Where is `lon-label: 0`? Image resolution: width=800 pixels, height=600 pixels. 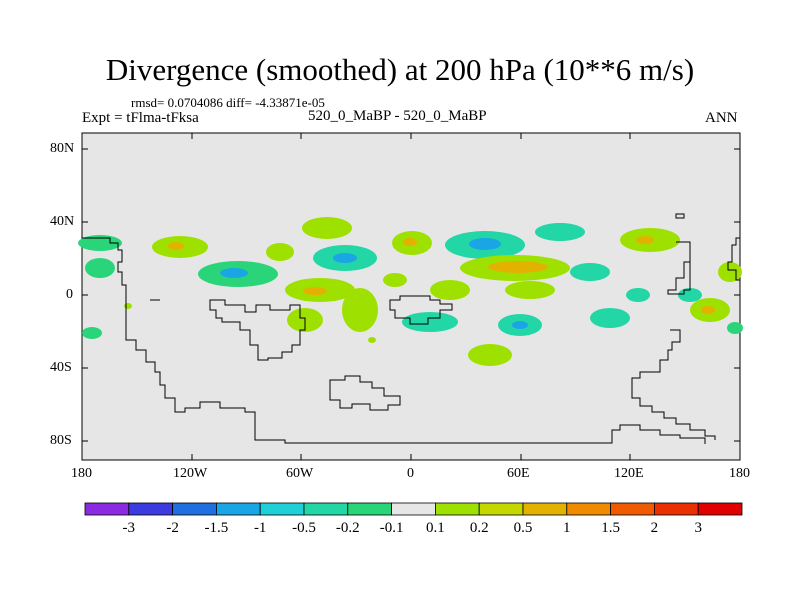
lon-label: 0 is located at coordinates (410, 473).